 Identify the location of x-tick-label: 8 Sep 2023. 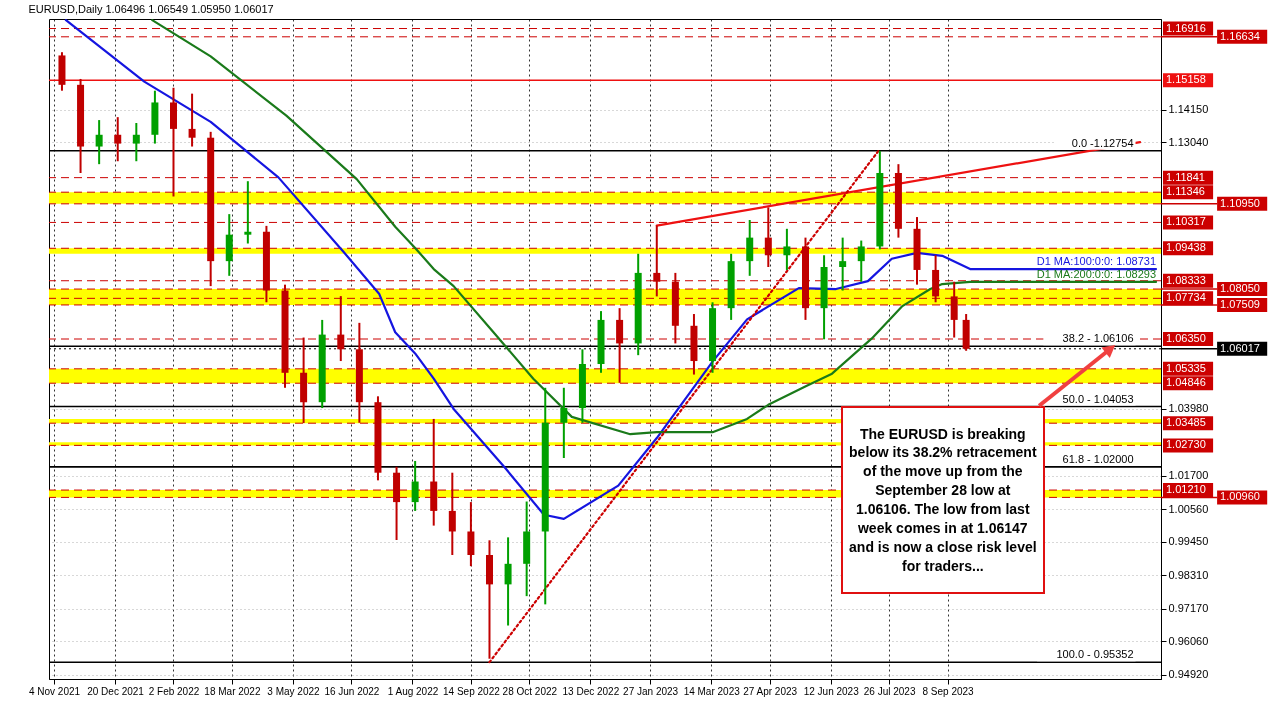
(948, 691).